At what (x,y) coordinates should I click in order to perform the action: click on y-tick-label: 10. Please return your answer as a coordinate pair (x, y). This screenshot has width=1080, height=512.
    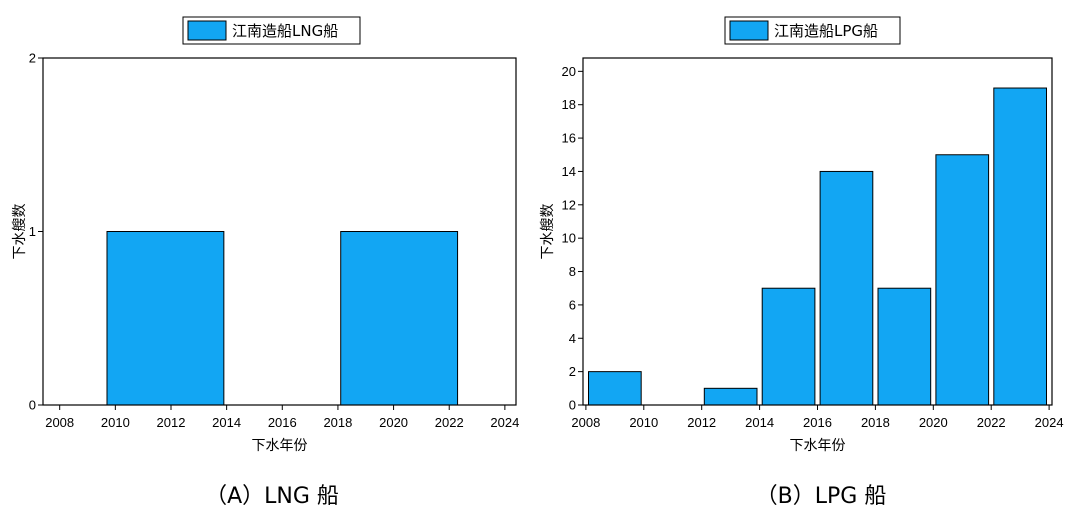
    Looking at the image, I should click on (569, 238).